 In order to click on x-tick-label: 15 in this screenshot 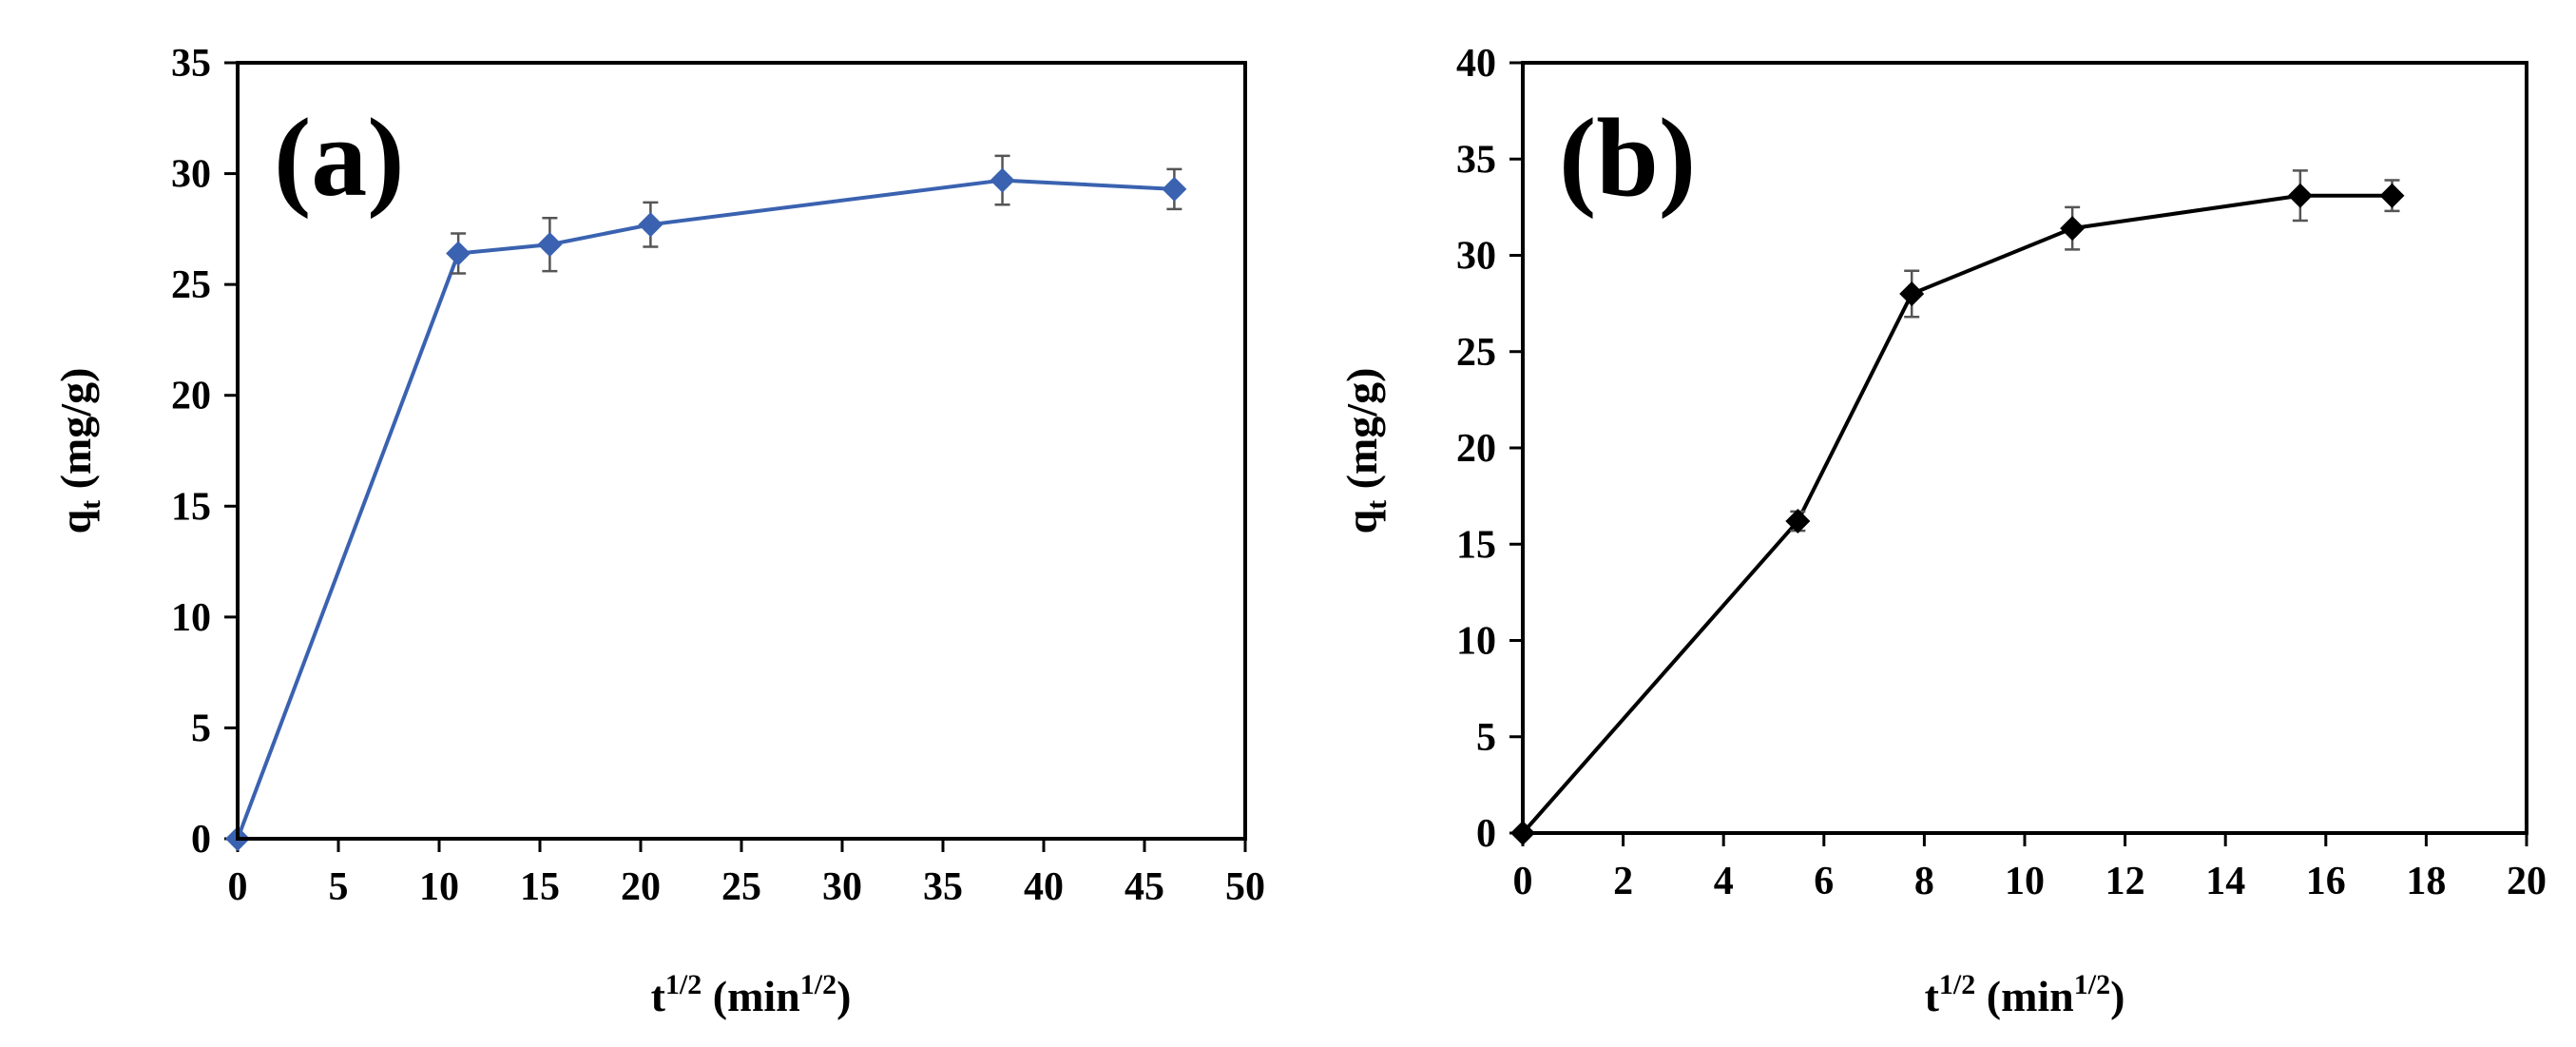, I will do `click(540, 887)`.